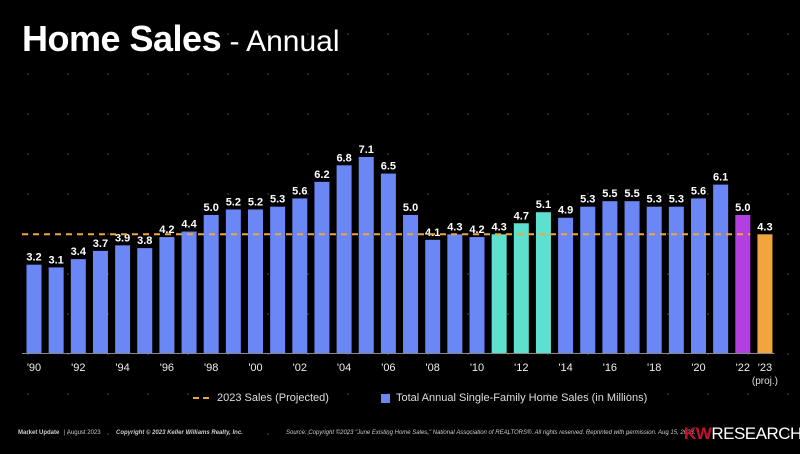 This screenshot has width=800, height=454. What do you see at coordinates (698, 368) in the screenshot?
I see `tick-label-2020: '20` at bounding box center [698, 368].